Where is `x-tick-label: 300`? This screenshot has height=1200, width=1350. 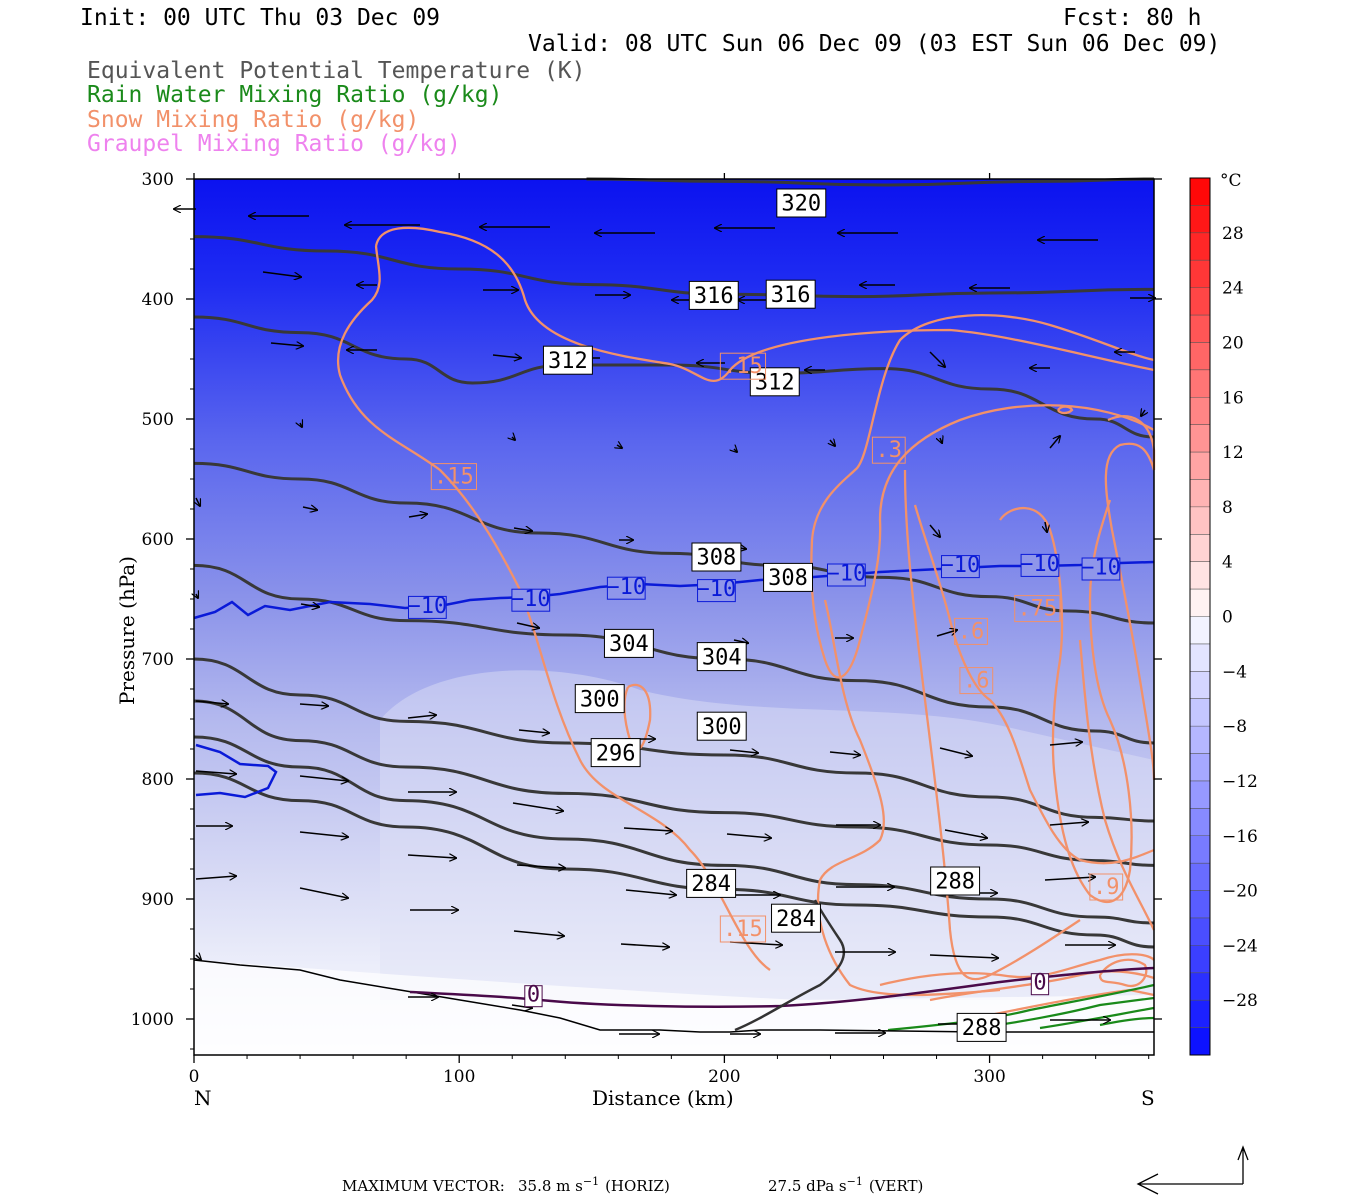
x-tick-label: 300 is located at coordinates (989, 1077).